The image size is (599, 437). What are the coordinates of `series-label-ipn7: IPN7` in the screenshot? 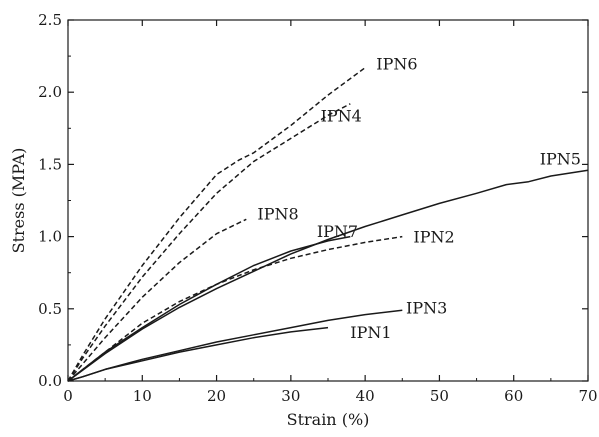 It's located at (337, 231).